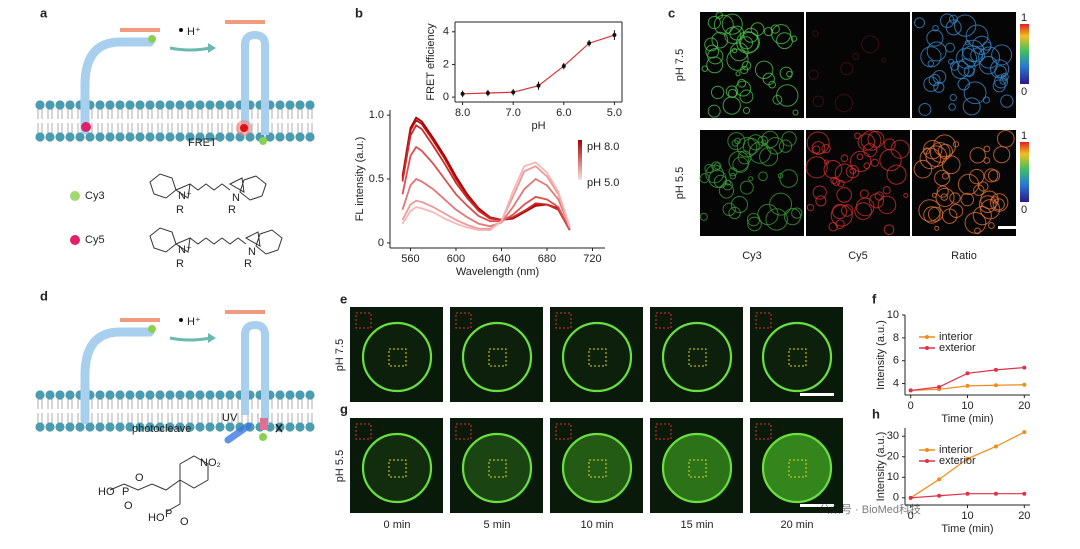 The image size is (1080, 549). Describe the element at coordinates (381, 243) in the screenshot. I see `y-tick-label: 0` at that location.